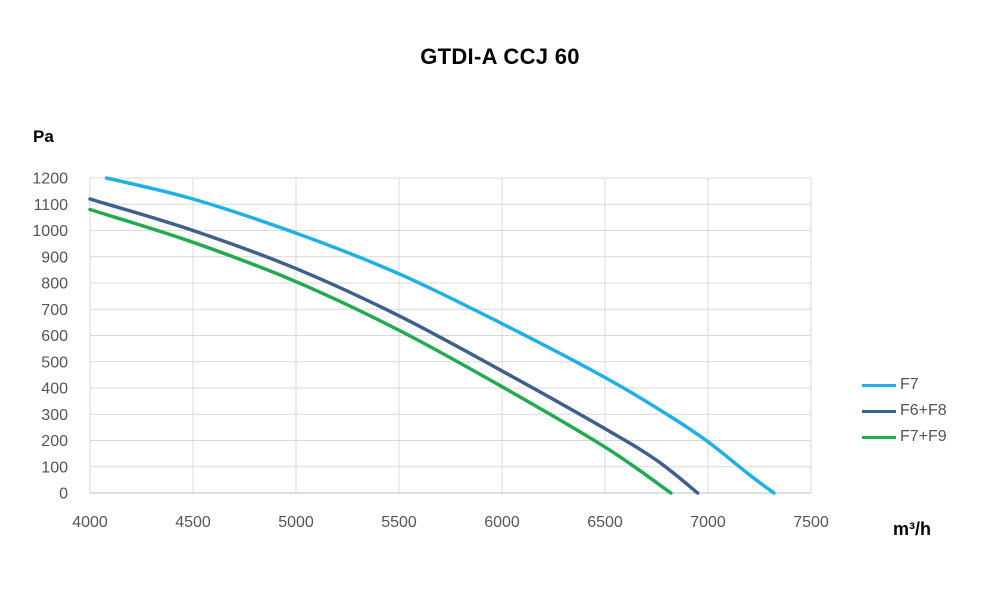  What do you see at coordinates (54, 310) in the screenshot?
I see `y-tick-label: 700` at bounding box center [54, 310].